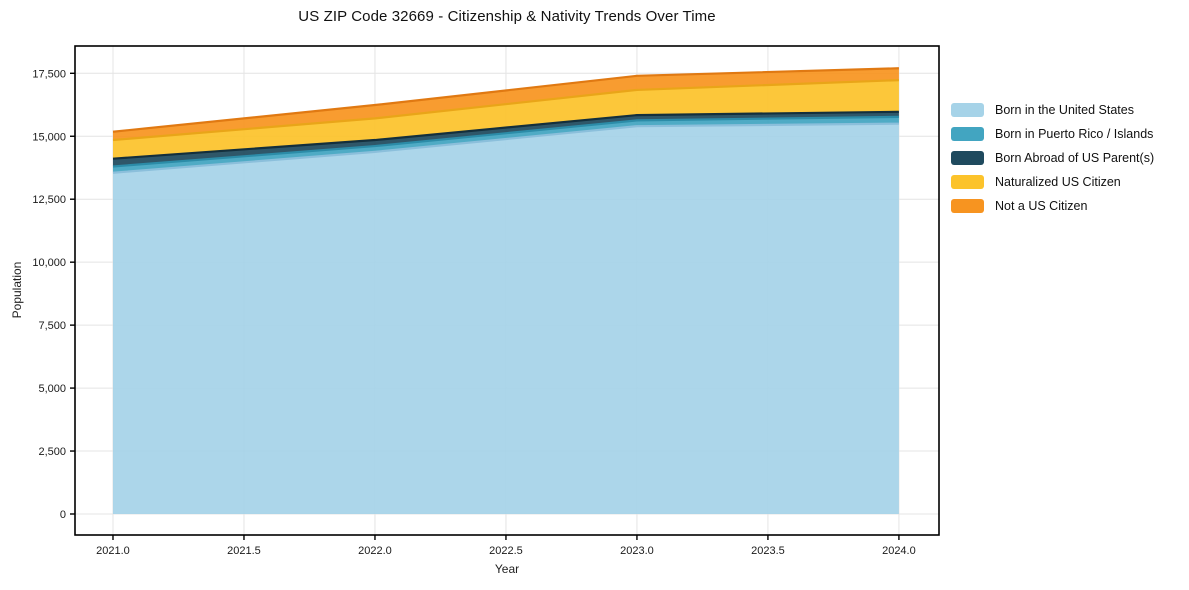 This screenshot has height=590, width=1189. What do you see at coordinates (49, 263) in the screenshot?
I see `y-tick-label: 10,000` at bounding box center [49, 263].